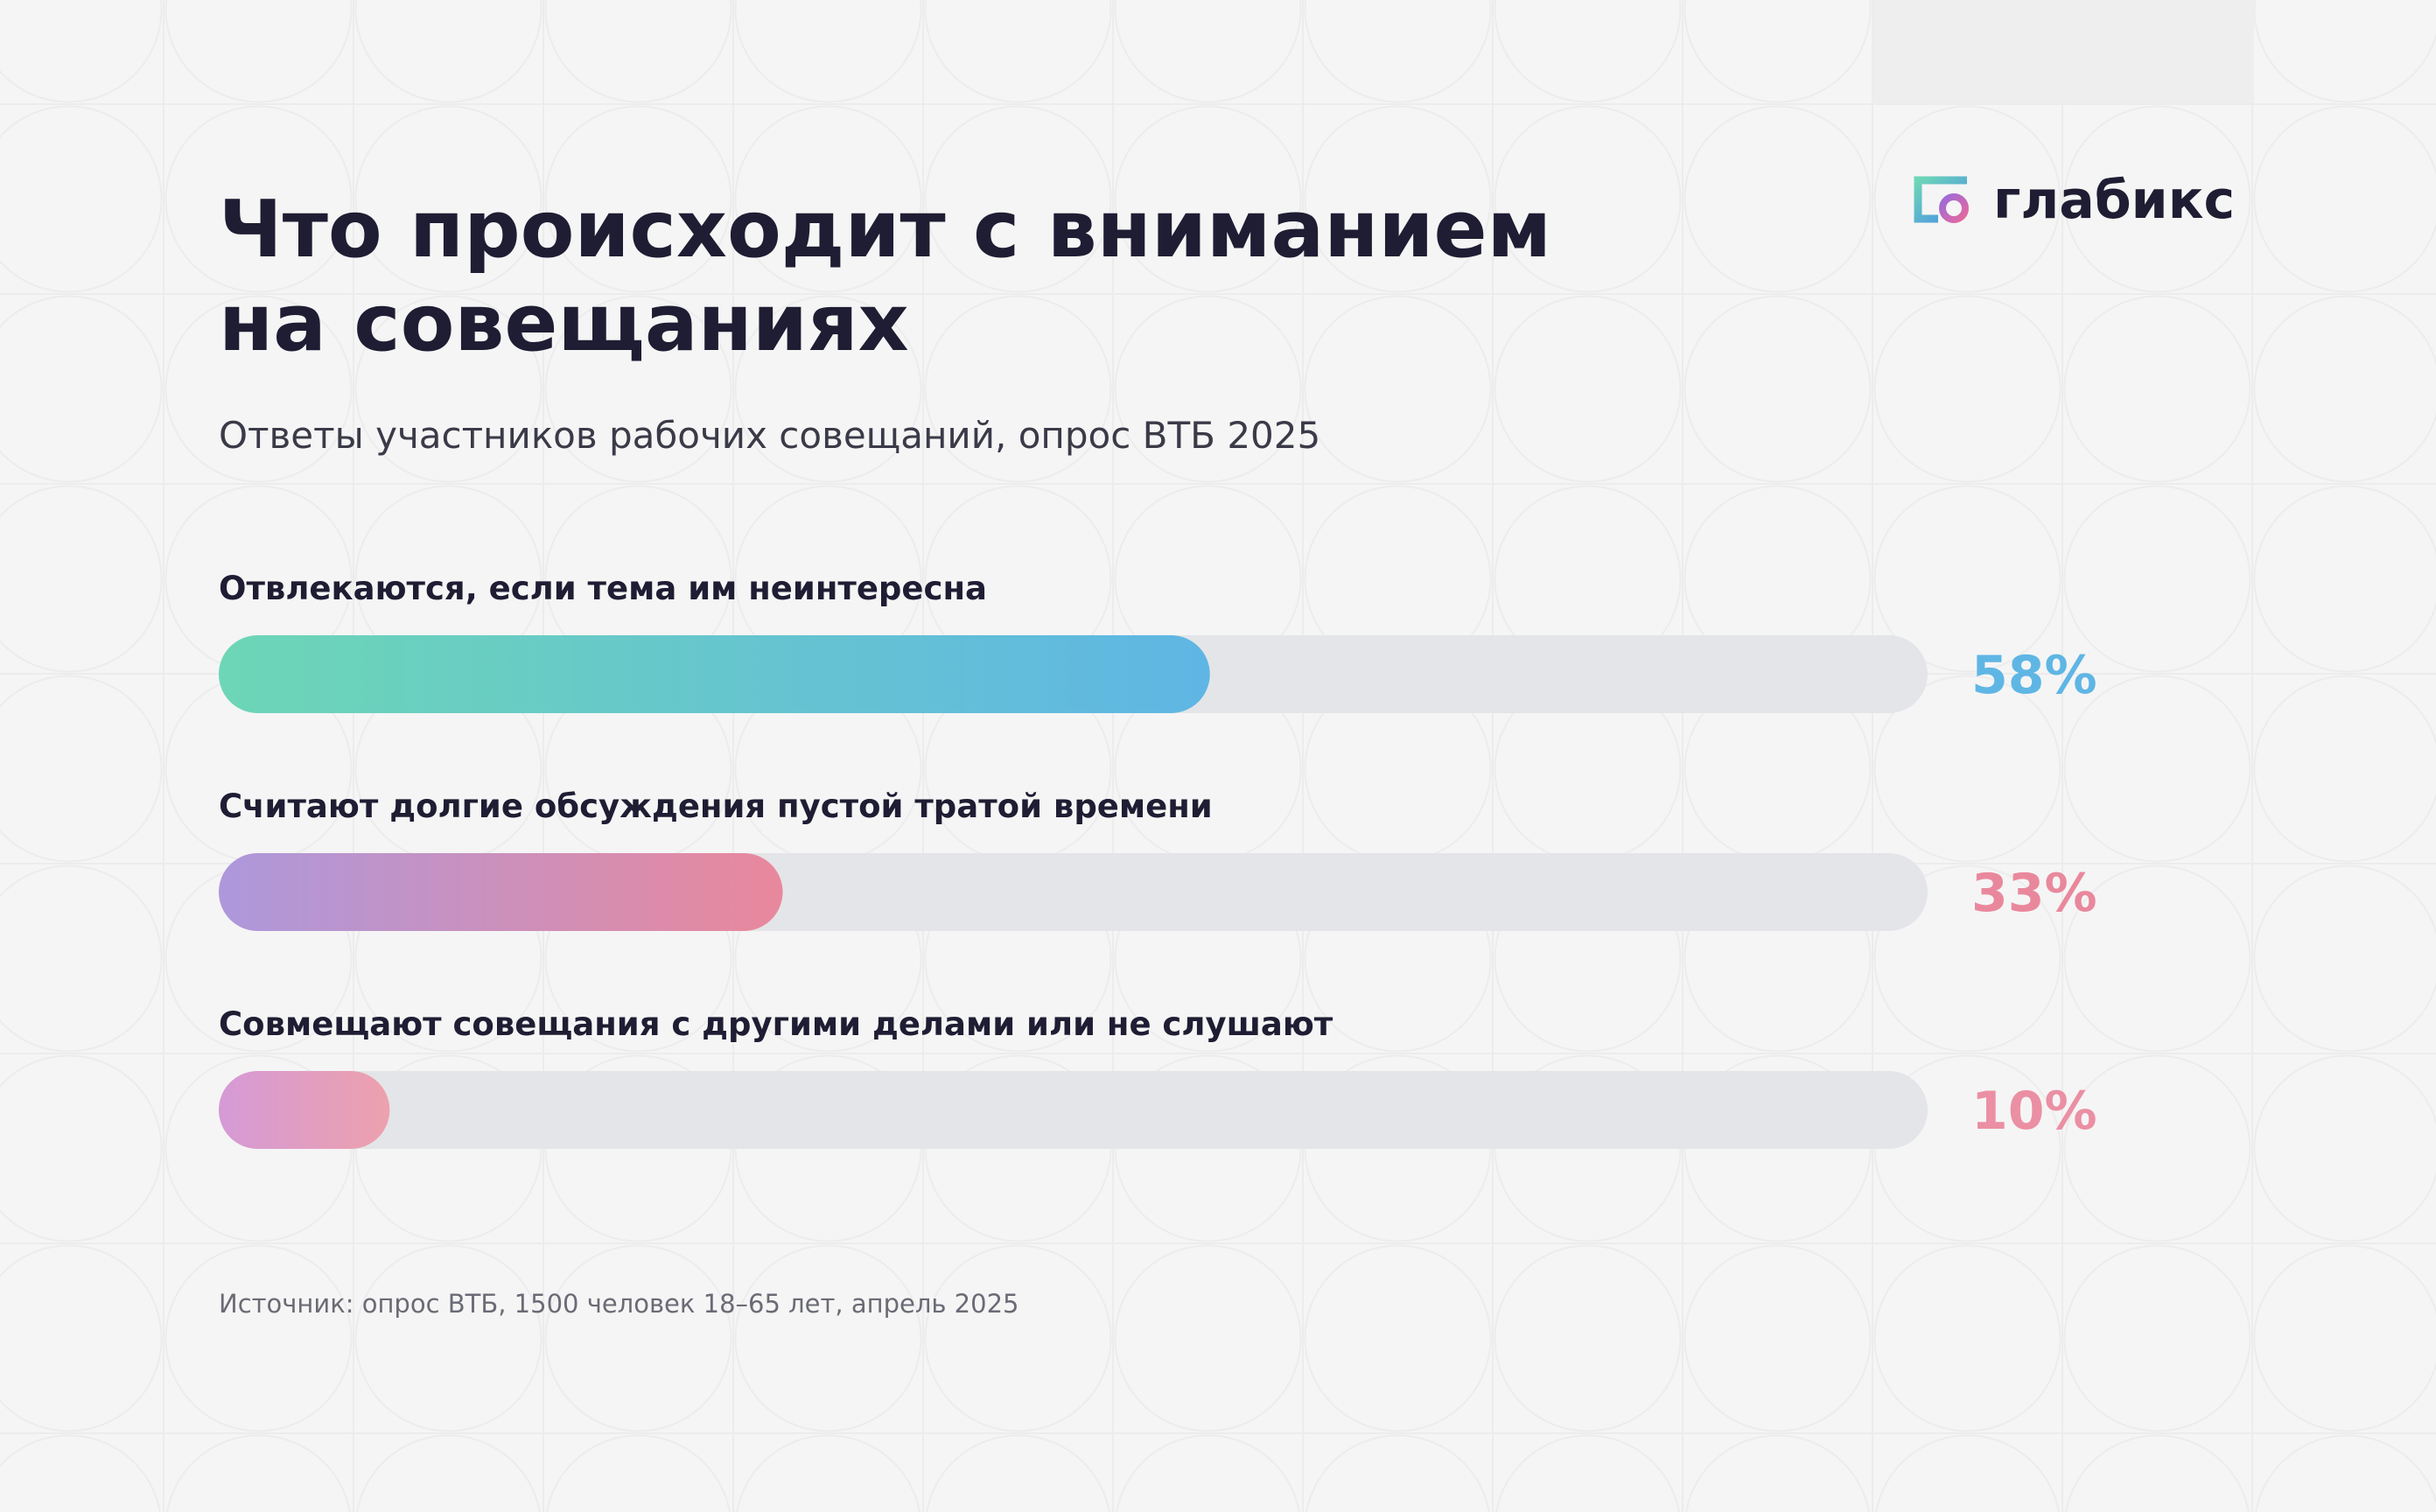 The height and width of the screenshot is (1512, 2436). Describe the element at coordinates (885, 230) in the screenshot. I see `chart-title: Что происходит с вниманием` at that location.